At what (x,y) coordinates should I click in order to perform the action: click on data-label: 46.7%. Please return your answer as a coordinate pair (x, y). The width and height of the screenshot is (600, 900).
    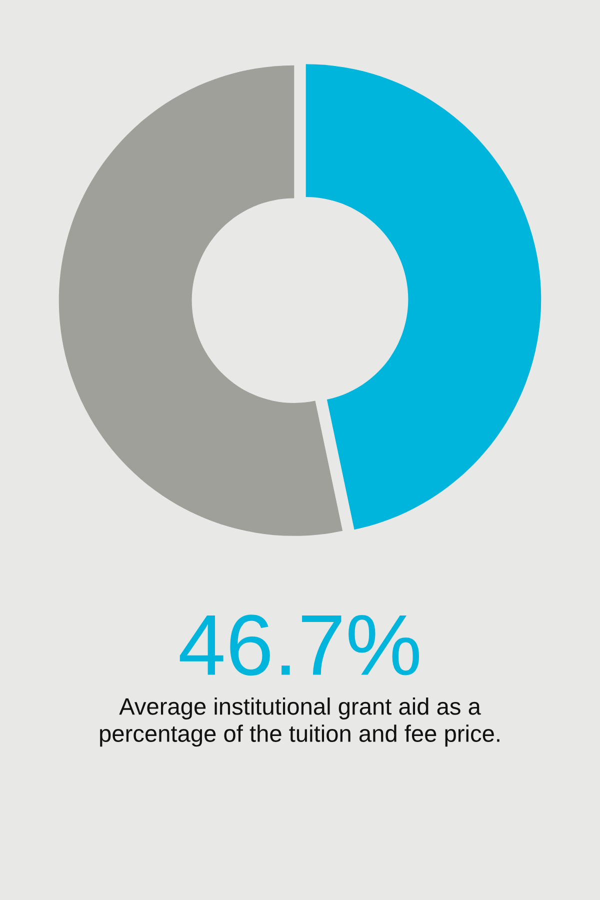
    Looking at the image, I should click on (300, 645).